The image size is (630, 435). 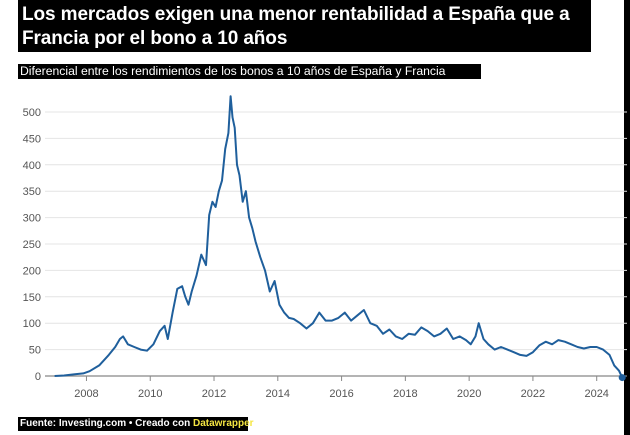 I want to click on x-tick-label: 2014, so click(x=278, y=394).